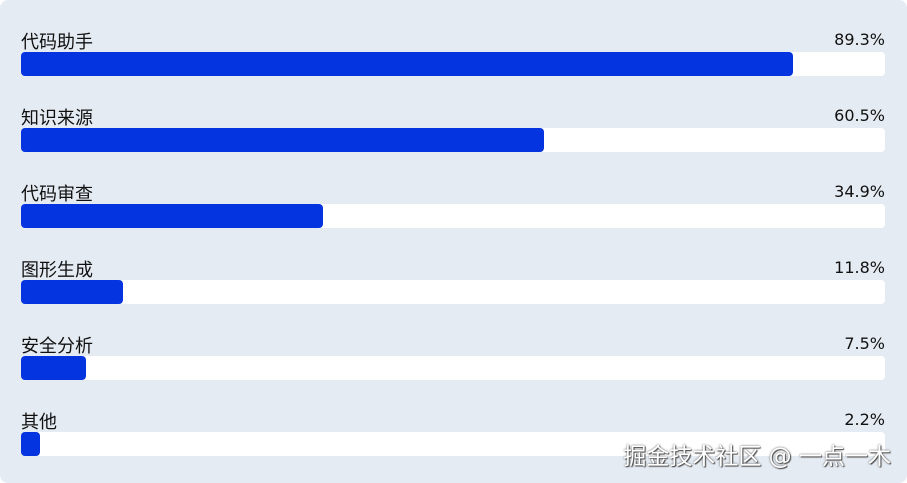 Image resolution: width=907 pixels, height=483 pixels. I want to click on value-label: 34.9%, so click(859, 191).